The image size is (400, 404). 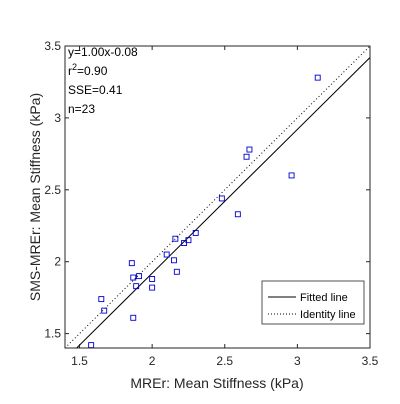 I want to click on y-tick-label: 2, so click(x=57, y=262).